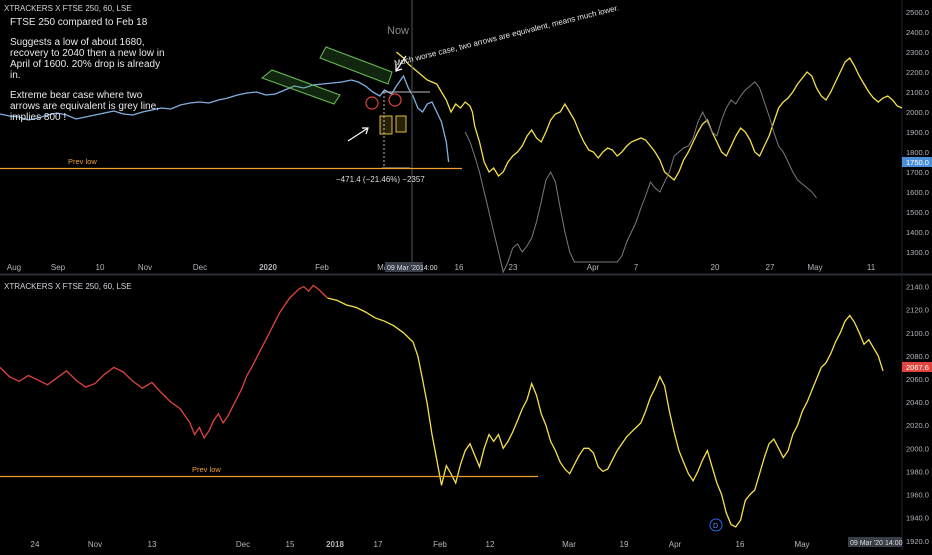 Image resolution: width=932 pixels, height=555 pixels. Describe the element at coordinates (917, 172) in the screenshot. I see `top-y-tick-label: 1700.0` at that location.